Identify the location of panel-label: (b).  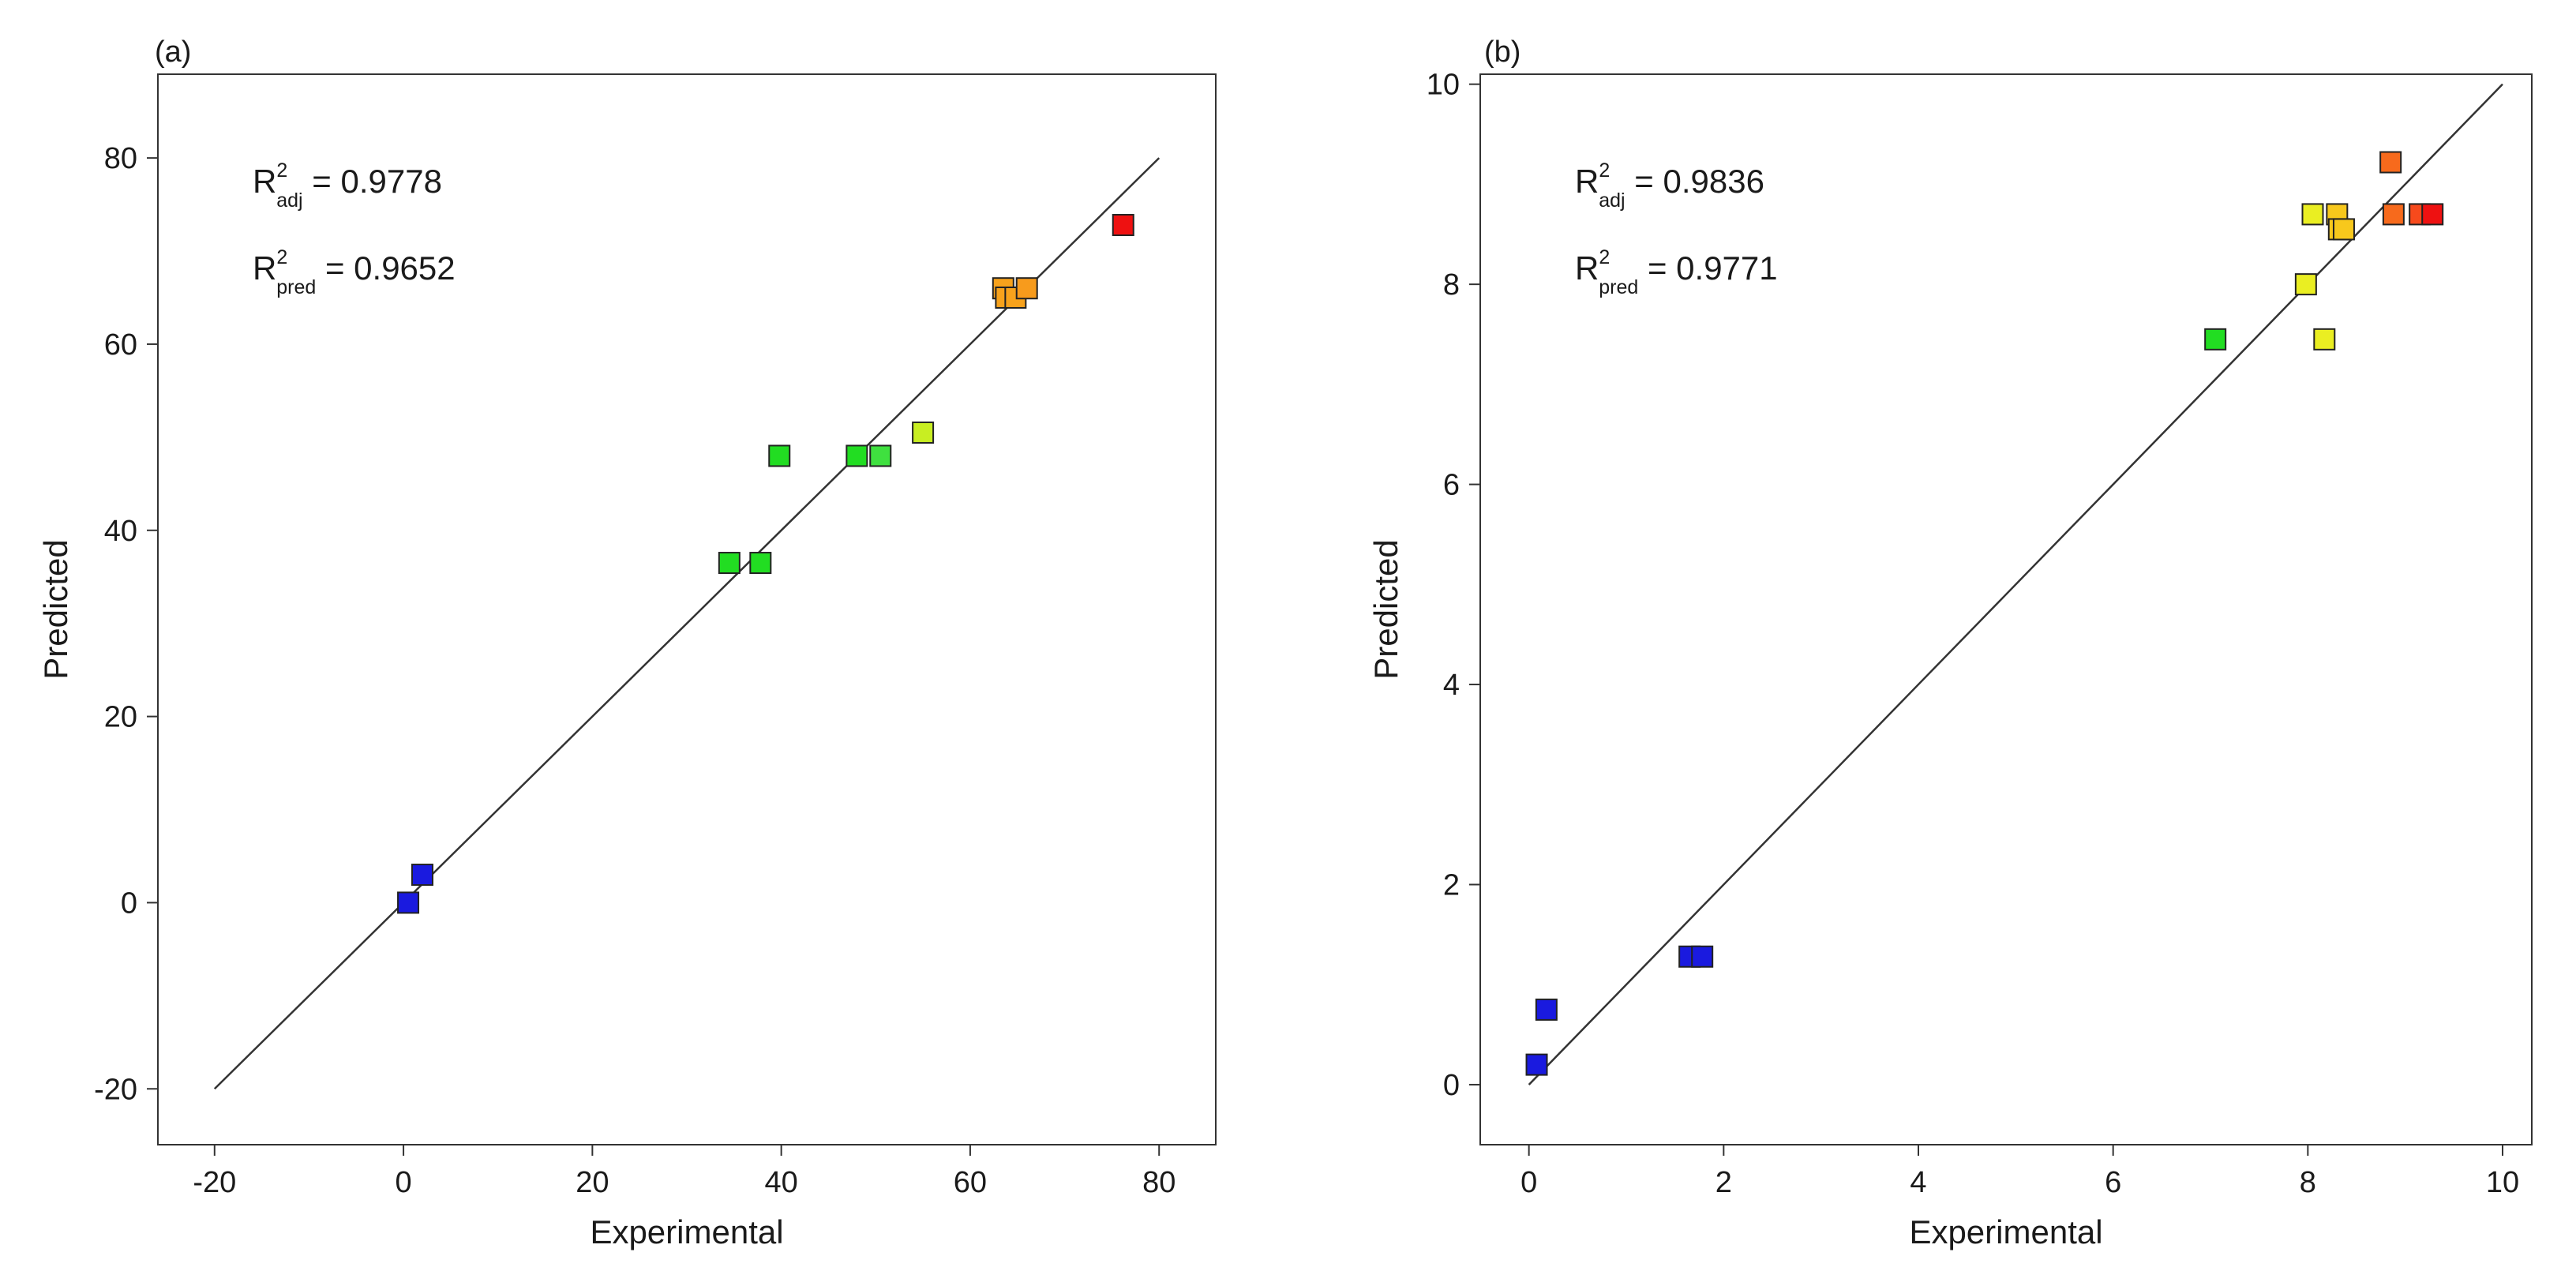
(1502, 52).